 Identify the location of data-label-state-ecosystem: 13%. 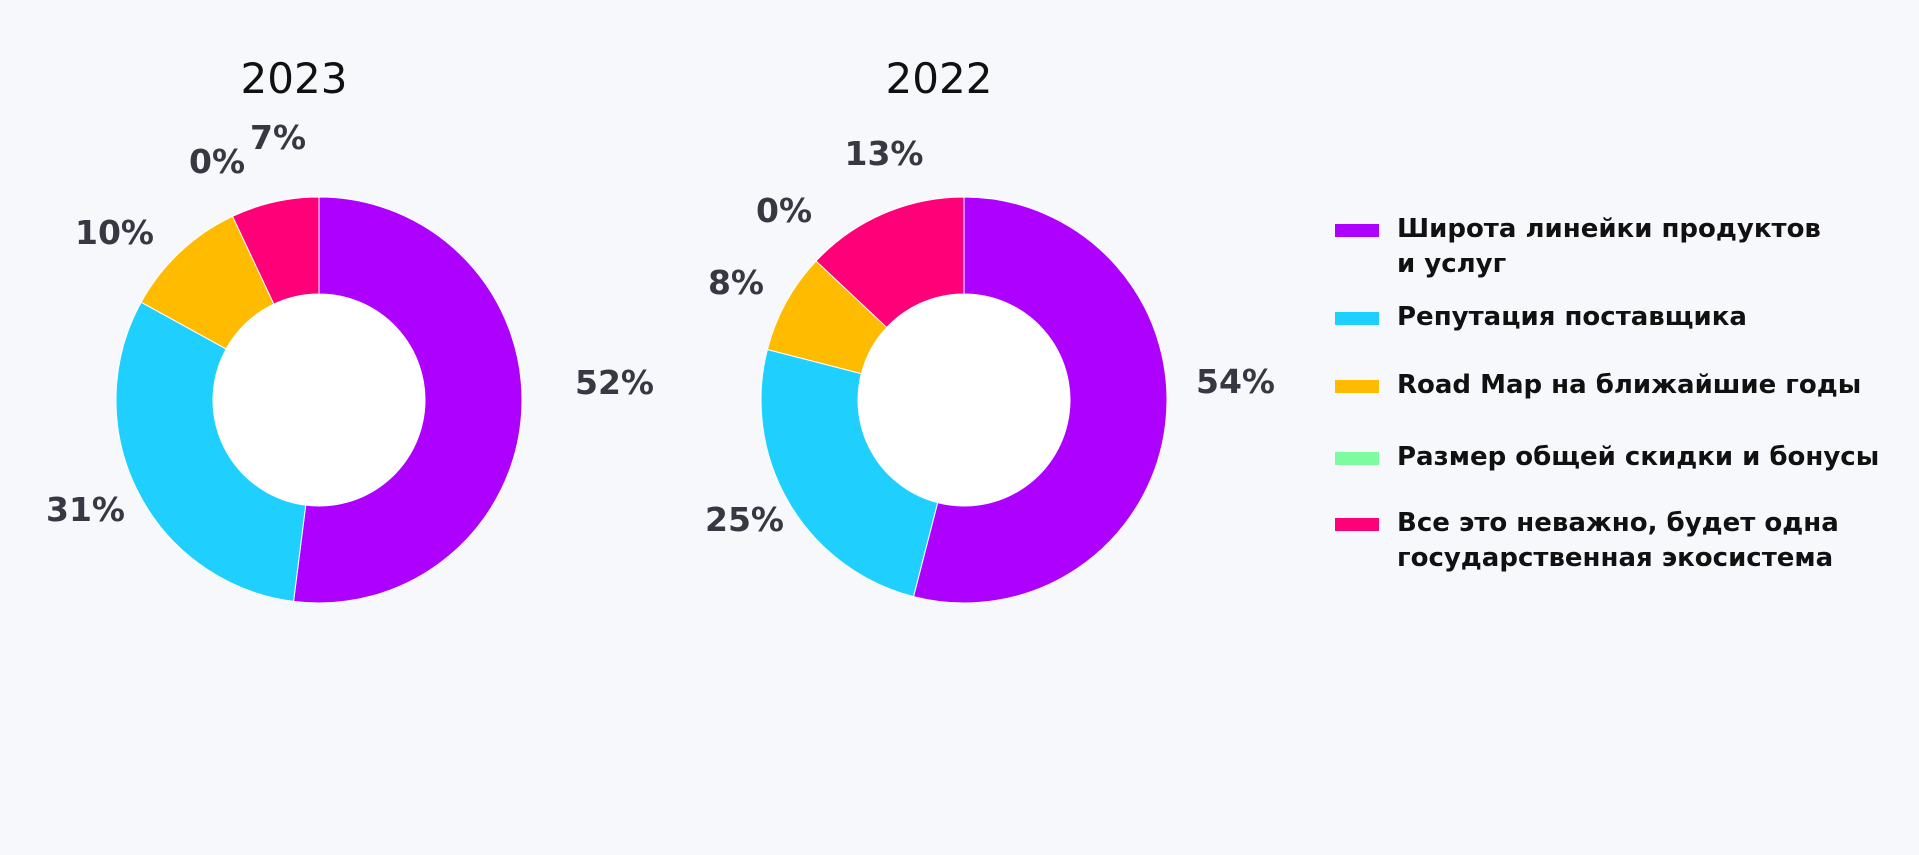
(884, 153).